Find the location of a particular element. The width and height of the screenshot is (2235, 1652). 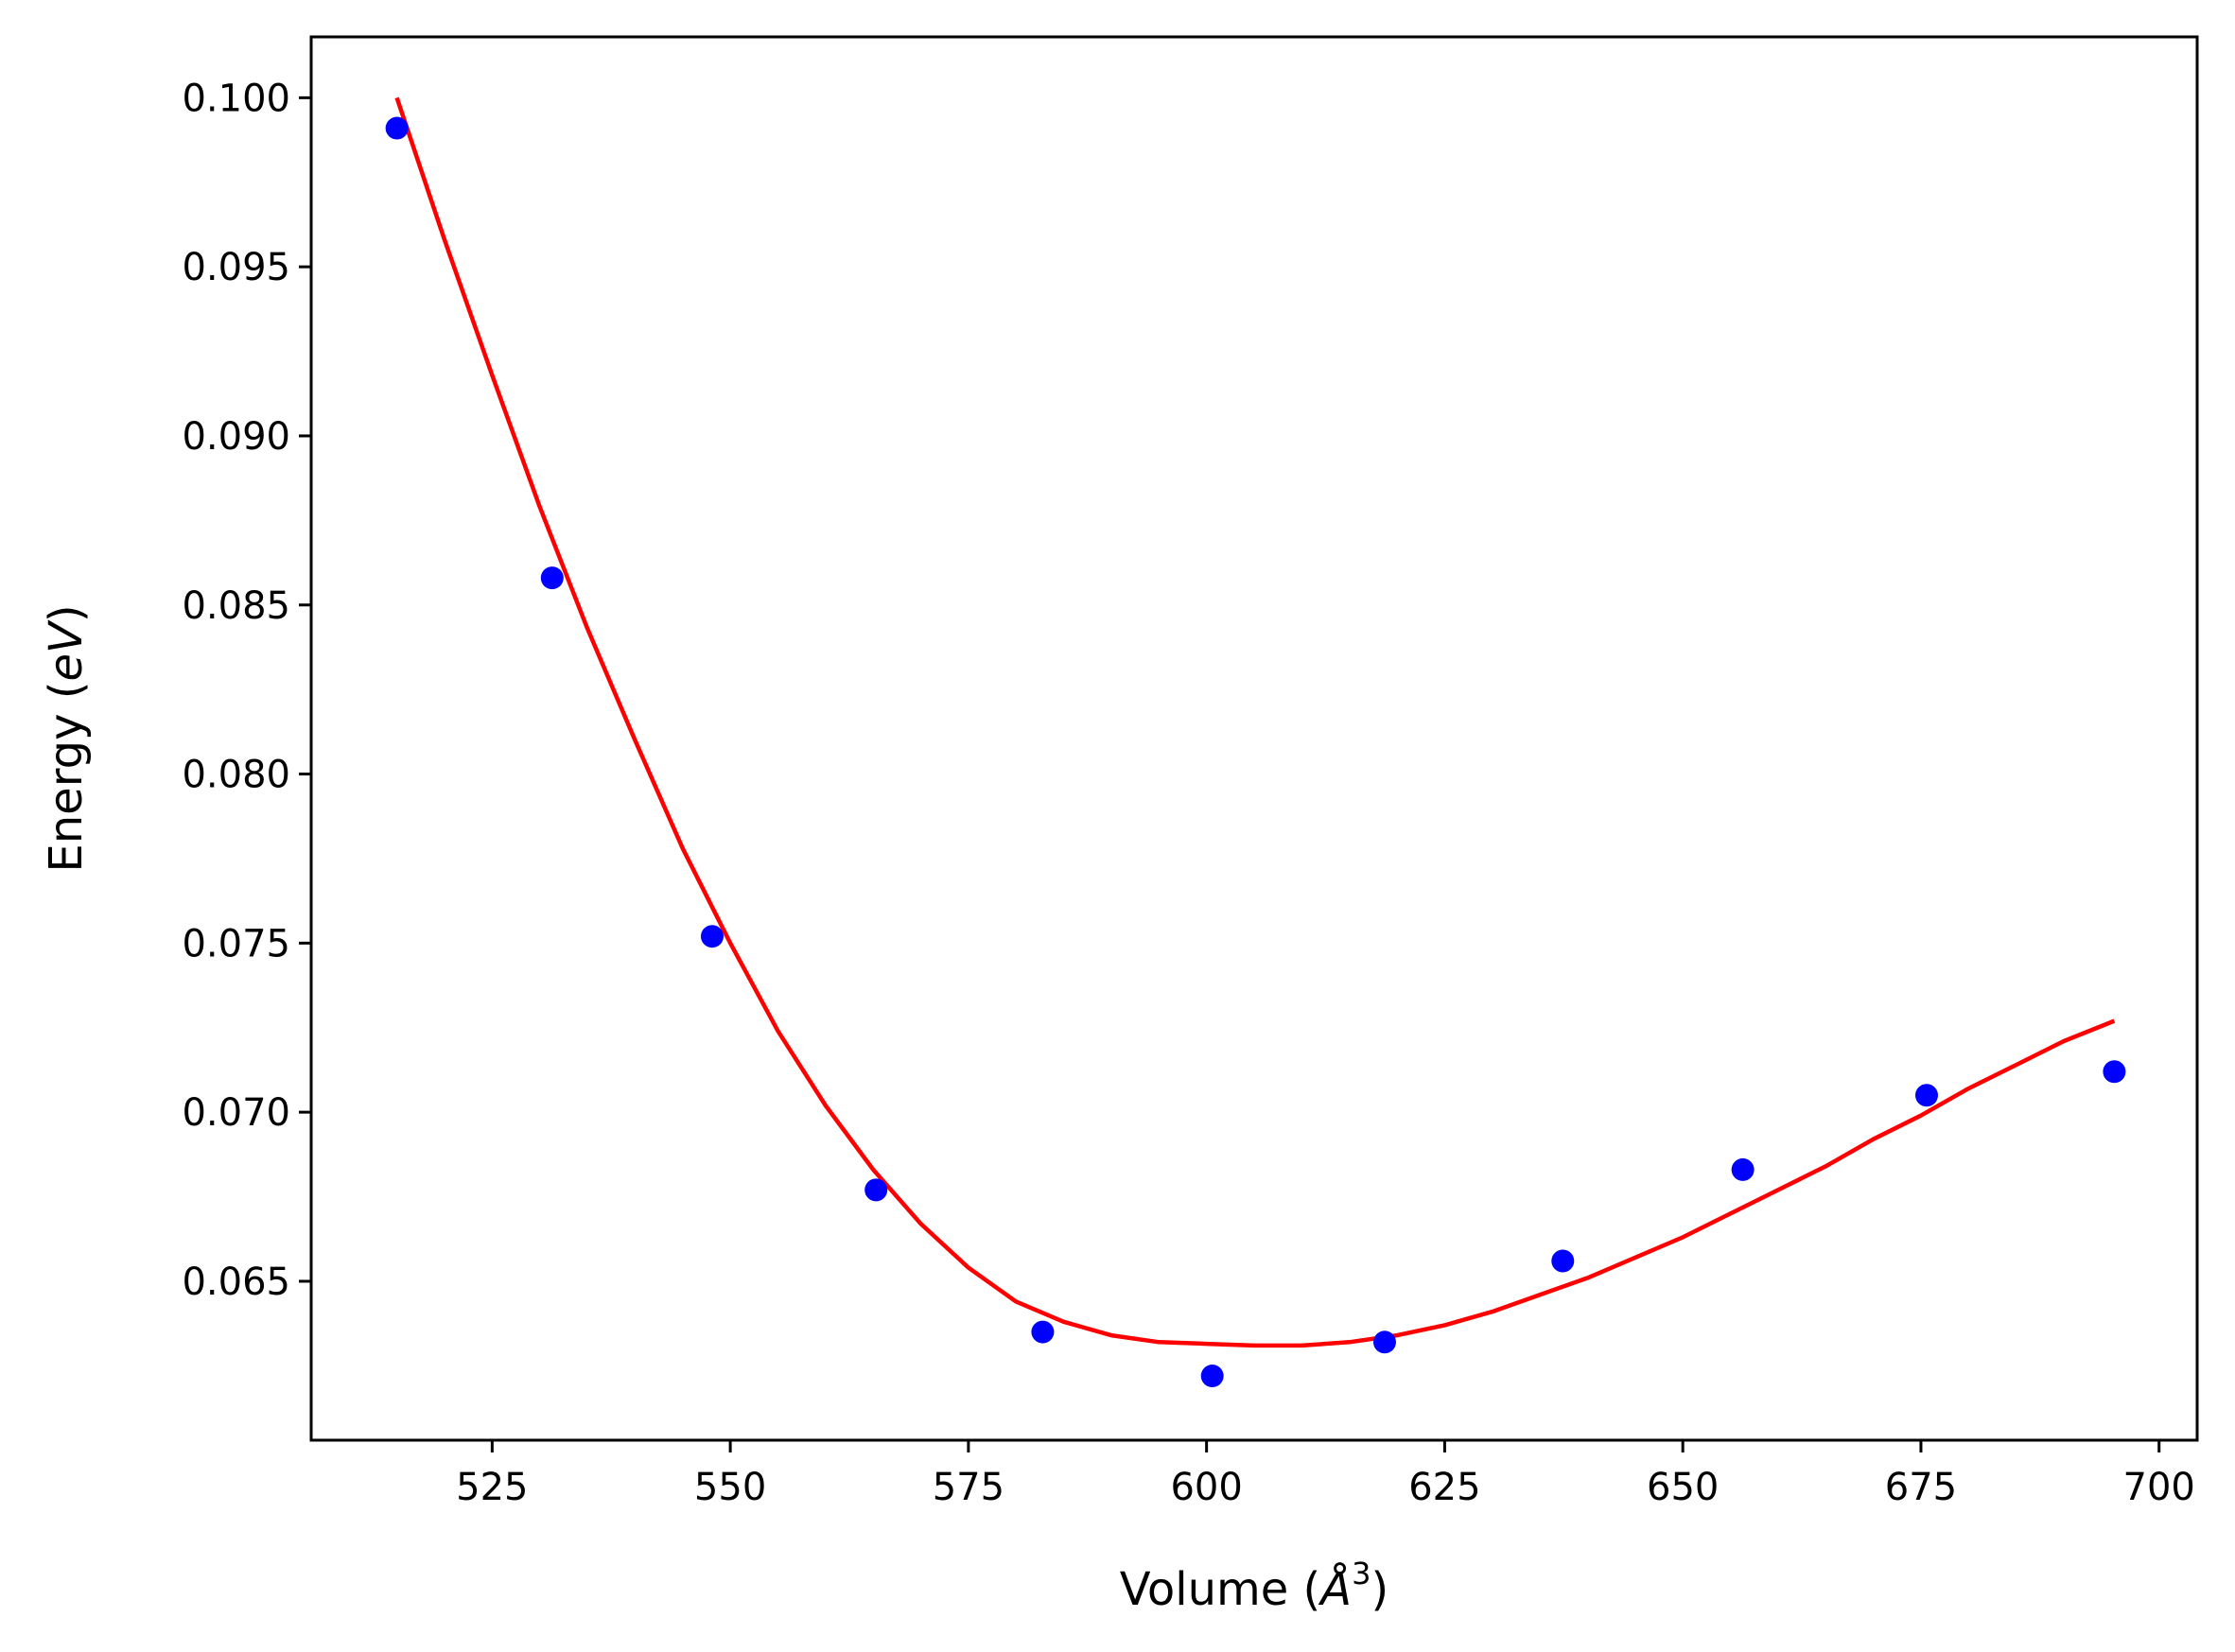

x-tick-label: 625 is located at coordinates (1444, 1488).